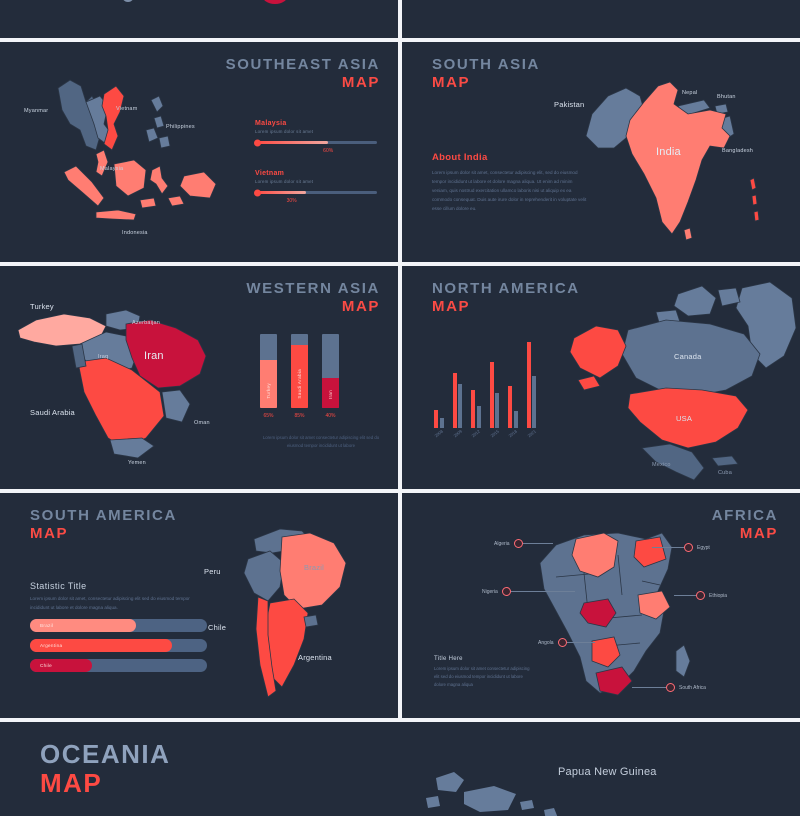 Image resolution: width=800 pixels, height=816 pixels. Describe the element at coordinates (268, 416) in the screenshot. I see `bar-value: 65%` at that location.